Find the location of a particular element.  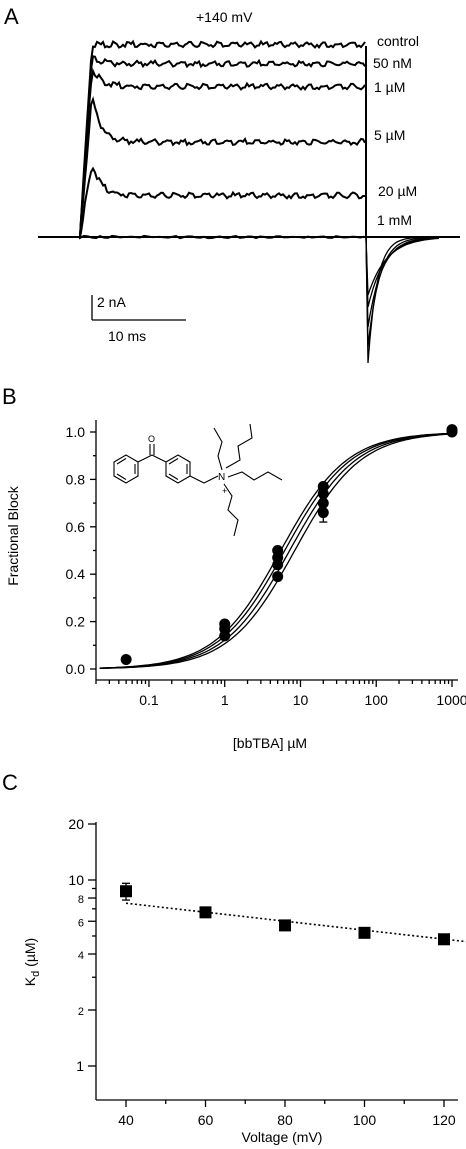

x-tick-label-b: 0.1 is located at coordinates (149, 700).